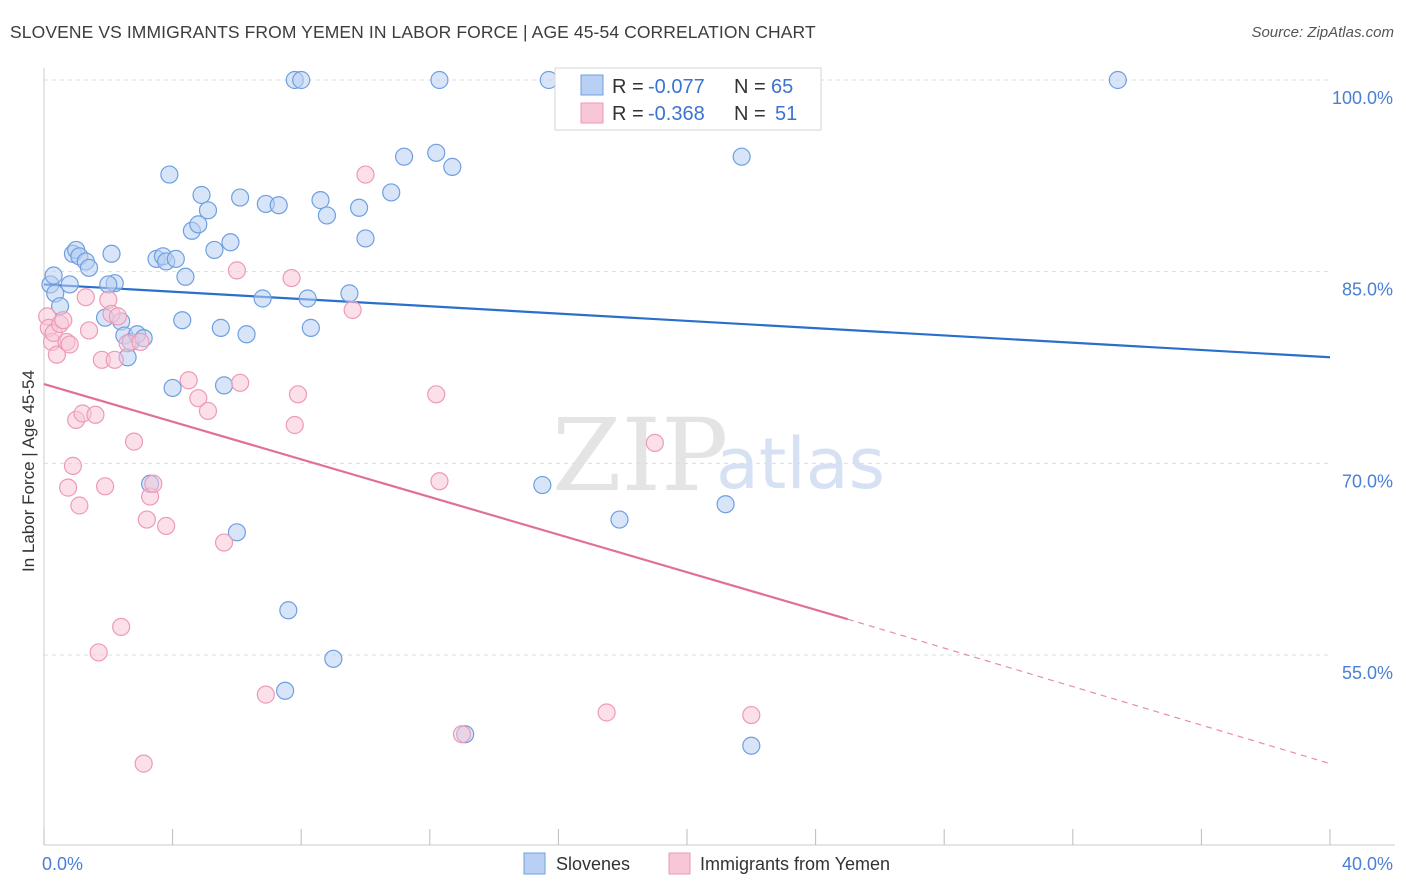  Describe the element at coordinates (750, 114) in the screenshot. I see `legend-n-label-2: N =` at that location.